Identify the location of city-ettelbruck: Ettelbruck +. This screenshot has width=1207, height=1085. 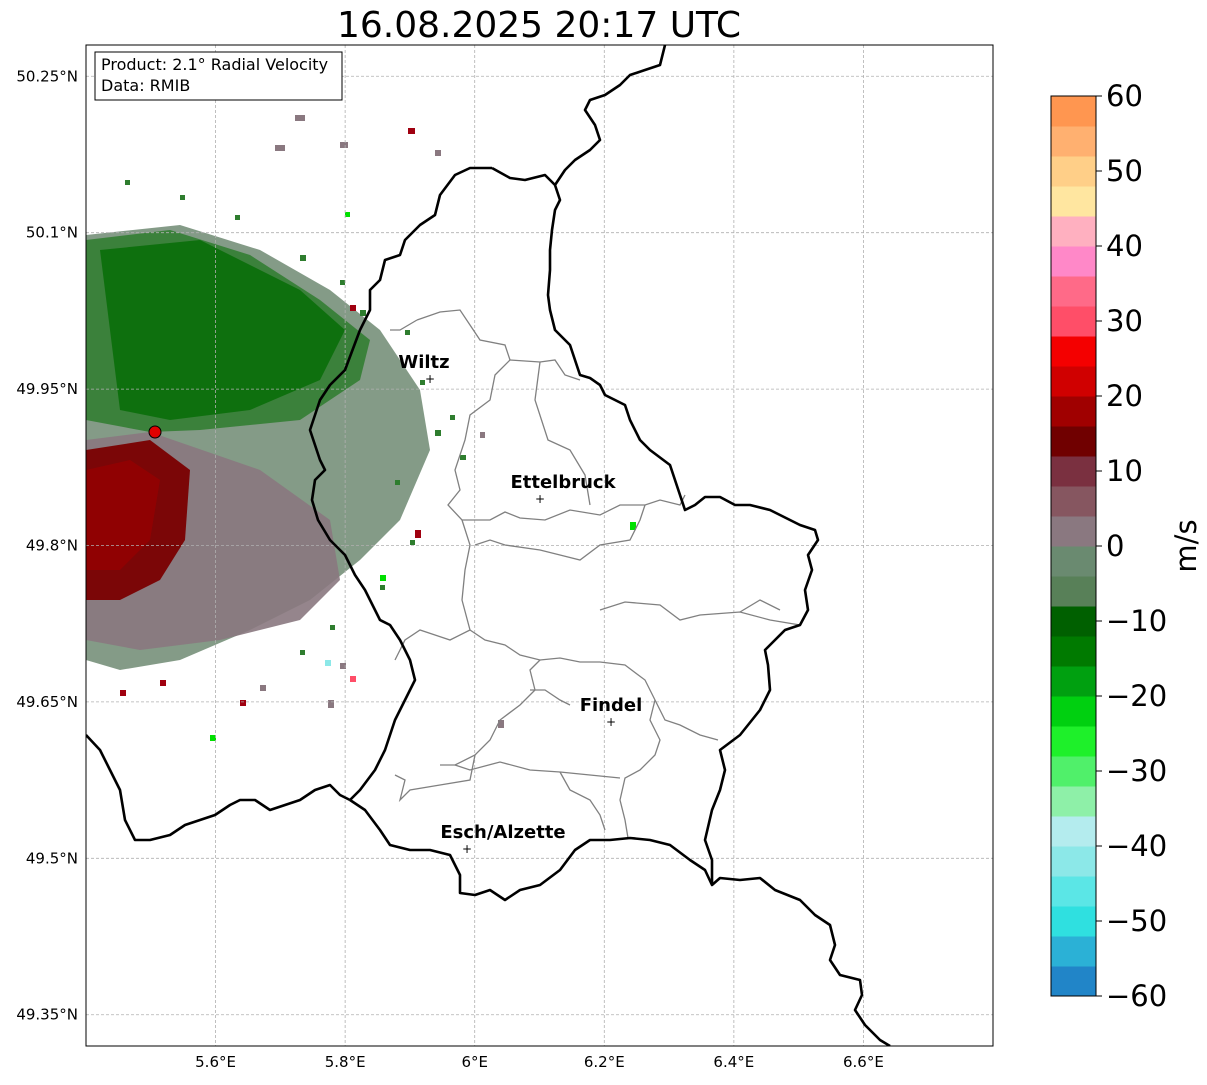
(563, 489).